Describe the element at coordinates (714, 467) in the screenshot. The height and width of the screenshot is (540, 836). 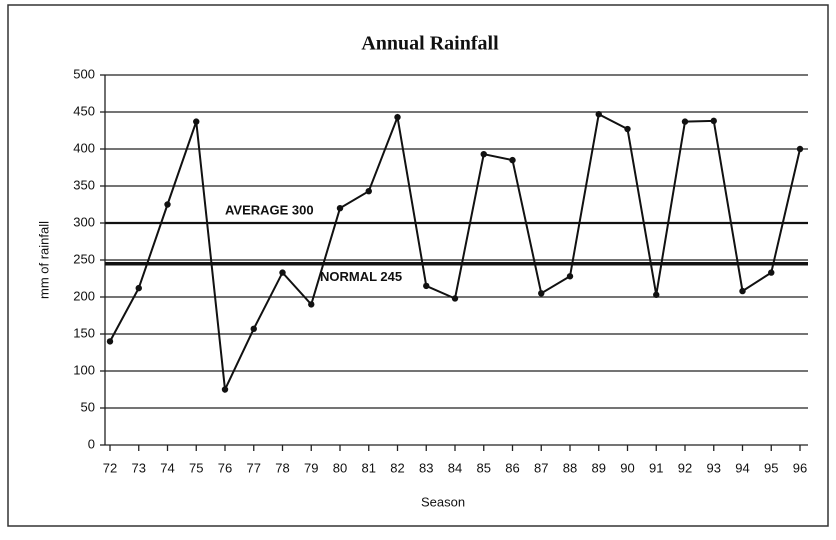
I see `x-tick-label: 93` at that location.